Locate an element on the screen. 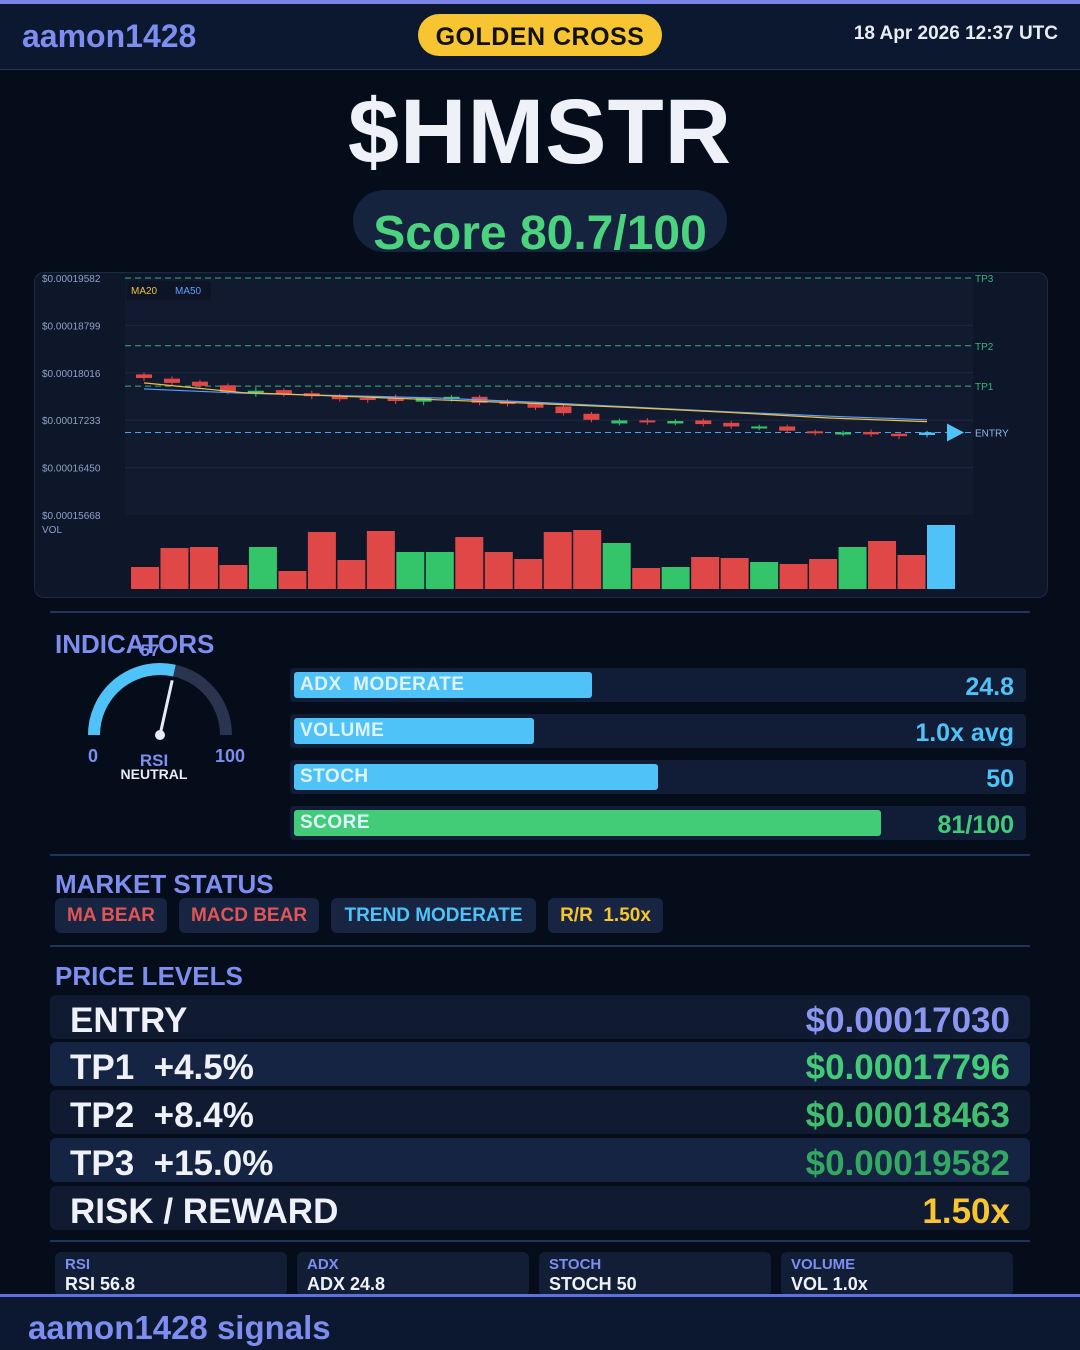 This screenshot has height=1350, width=1080. price-level-value: $0.00017030 is located at coordinates (907, 1020).